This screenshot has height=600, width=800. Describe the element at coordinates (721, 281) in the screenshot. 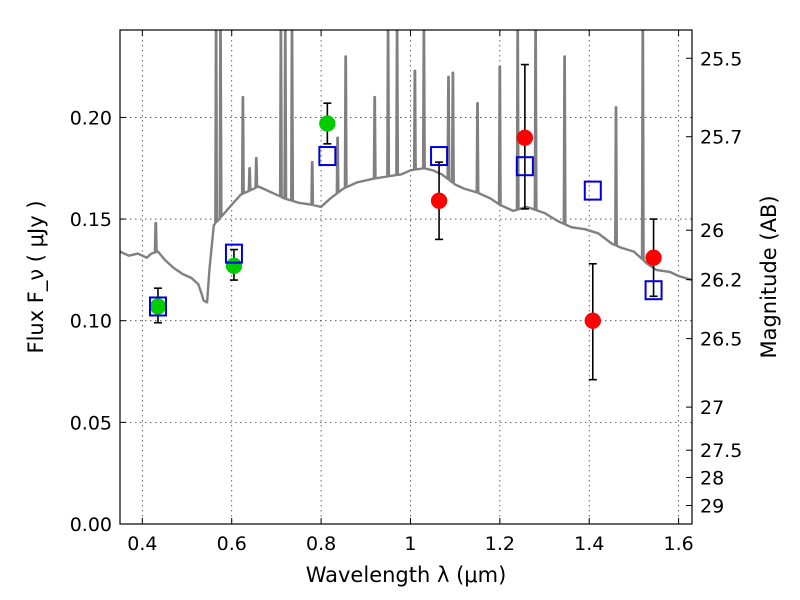

I see `y2-tick-label: 26.2` at that location.